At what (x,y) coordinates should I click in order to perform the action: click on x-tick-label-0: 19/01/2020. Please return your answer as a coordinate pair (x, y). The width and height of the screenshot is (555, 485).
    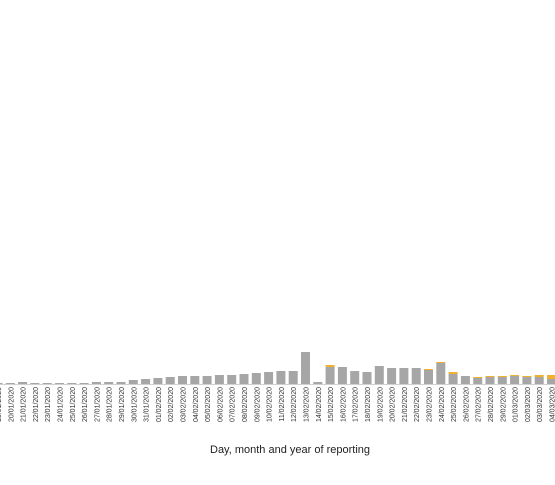
    Looking at the image, I should click on (1, 404).